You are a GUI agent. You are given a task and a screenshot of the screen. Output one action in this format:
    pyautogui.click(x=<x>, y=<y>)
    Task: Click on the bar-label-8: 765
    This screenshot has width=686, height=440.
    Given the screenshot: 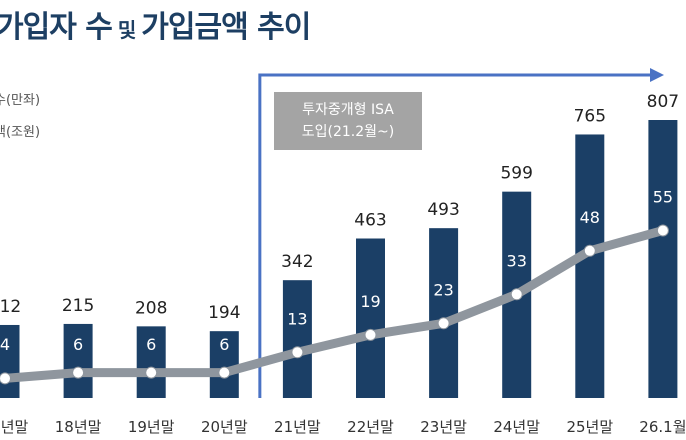 What is the action you would take?
    pyautogui.click(x=590, y=116)
    